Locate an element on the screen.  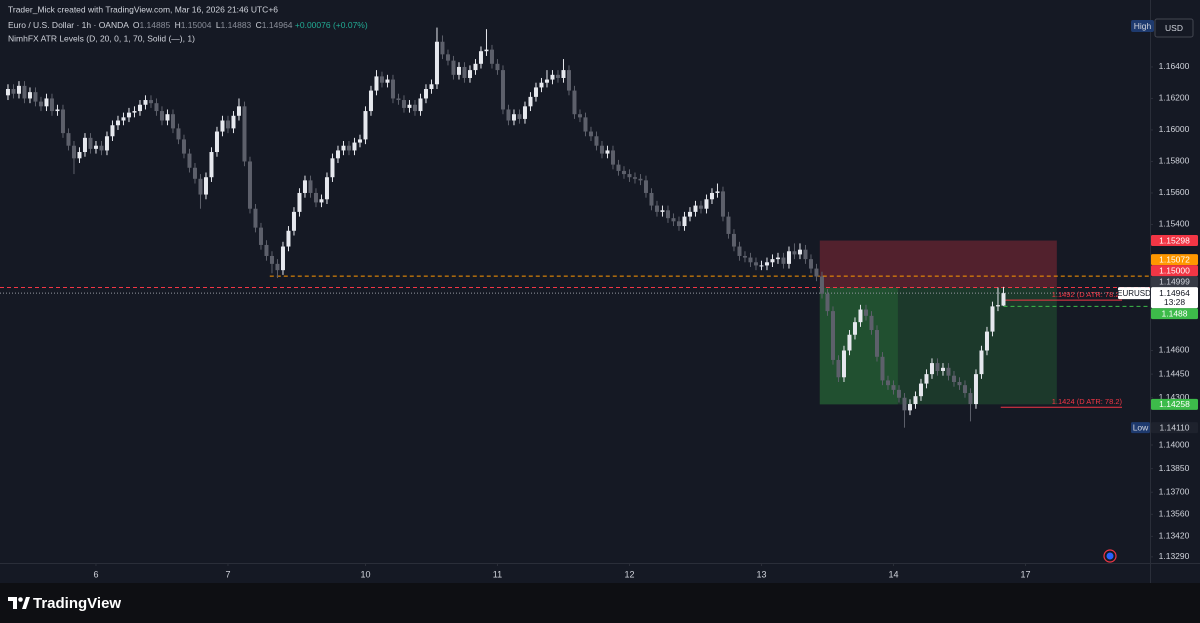
currency-box is located at coordinates (1174, 28).